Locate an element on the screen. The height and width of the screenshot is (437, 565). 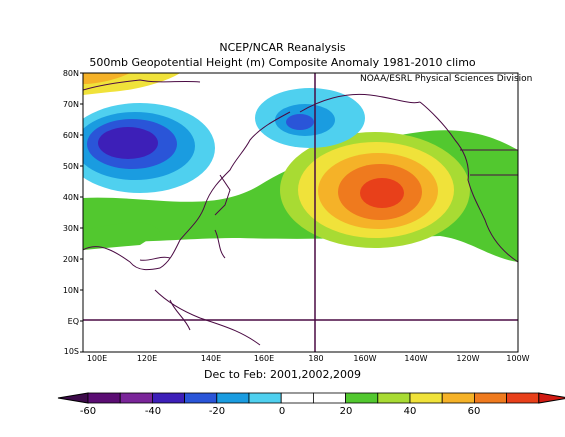
lat-label-70n: 70N is located at coordinates (70, 104).